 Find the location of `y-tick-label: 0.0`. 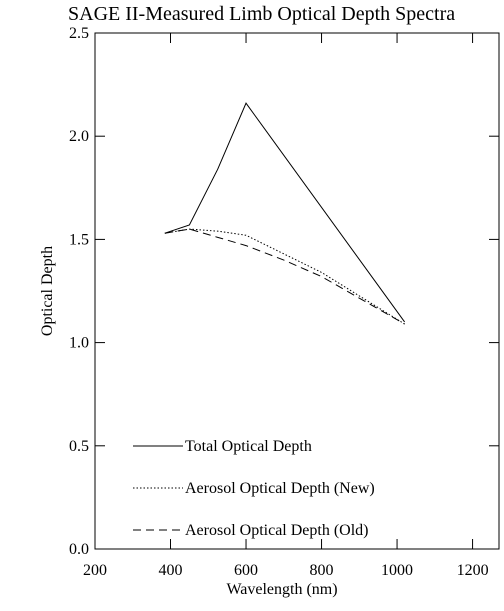

y-tick-label: 0.0 is located at coordinates (79, 549).